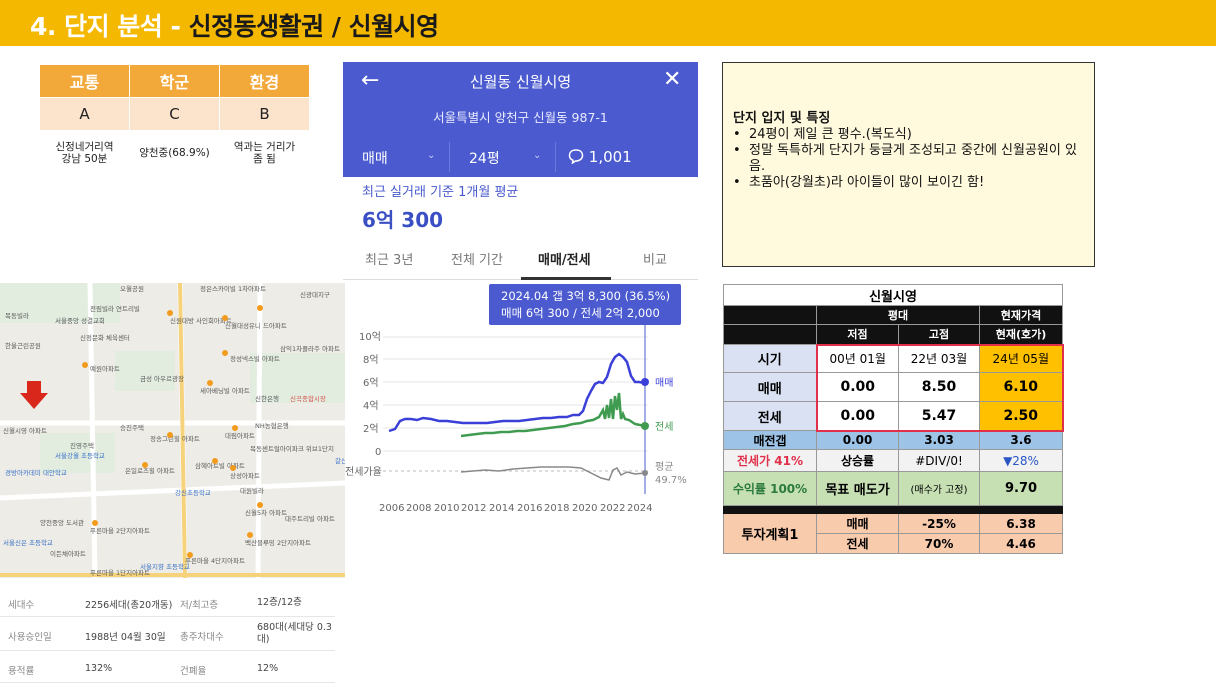  Describe the element at coordinates (770, 533) in the screenshot. I see `plan-label: 투자계획1` at that location.